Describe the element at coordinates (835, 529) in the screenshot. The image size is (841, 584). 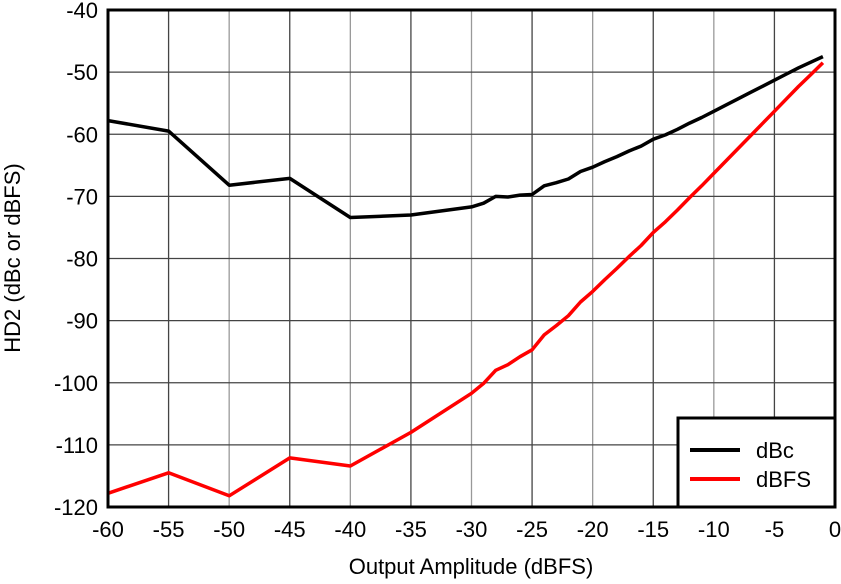
I see `x-tick-label: 0` at that location.